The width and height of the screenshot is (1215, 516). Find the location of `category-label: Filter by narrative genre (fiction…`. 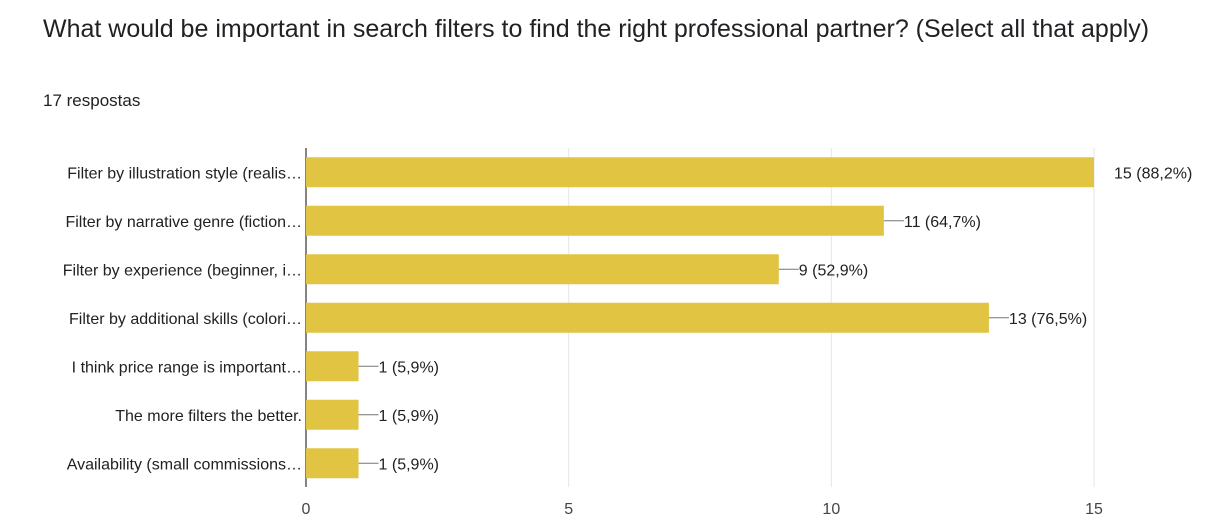

category-label: Filter by narrative genre (fiction… is located at coordinates (183, 222).